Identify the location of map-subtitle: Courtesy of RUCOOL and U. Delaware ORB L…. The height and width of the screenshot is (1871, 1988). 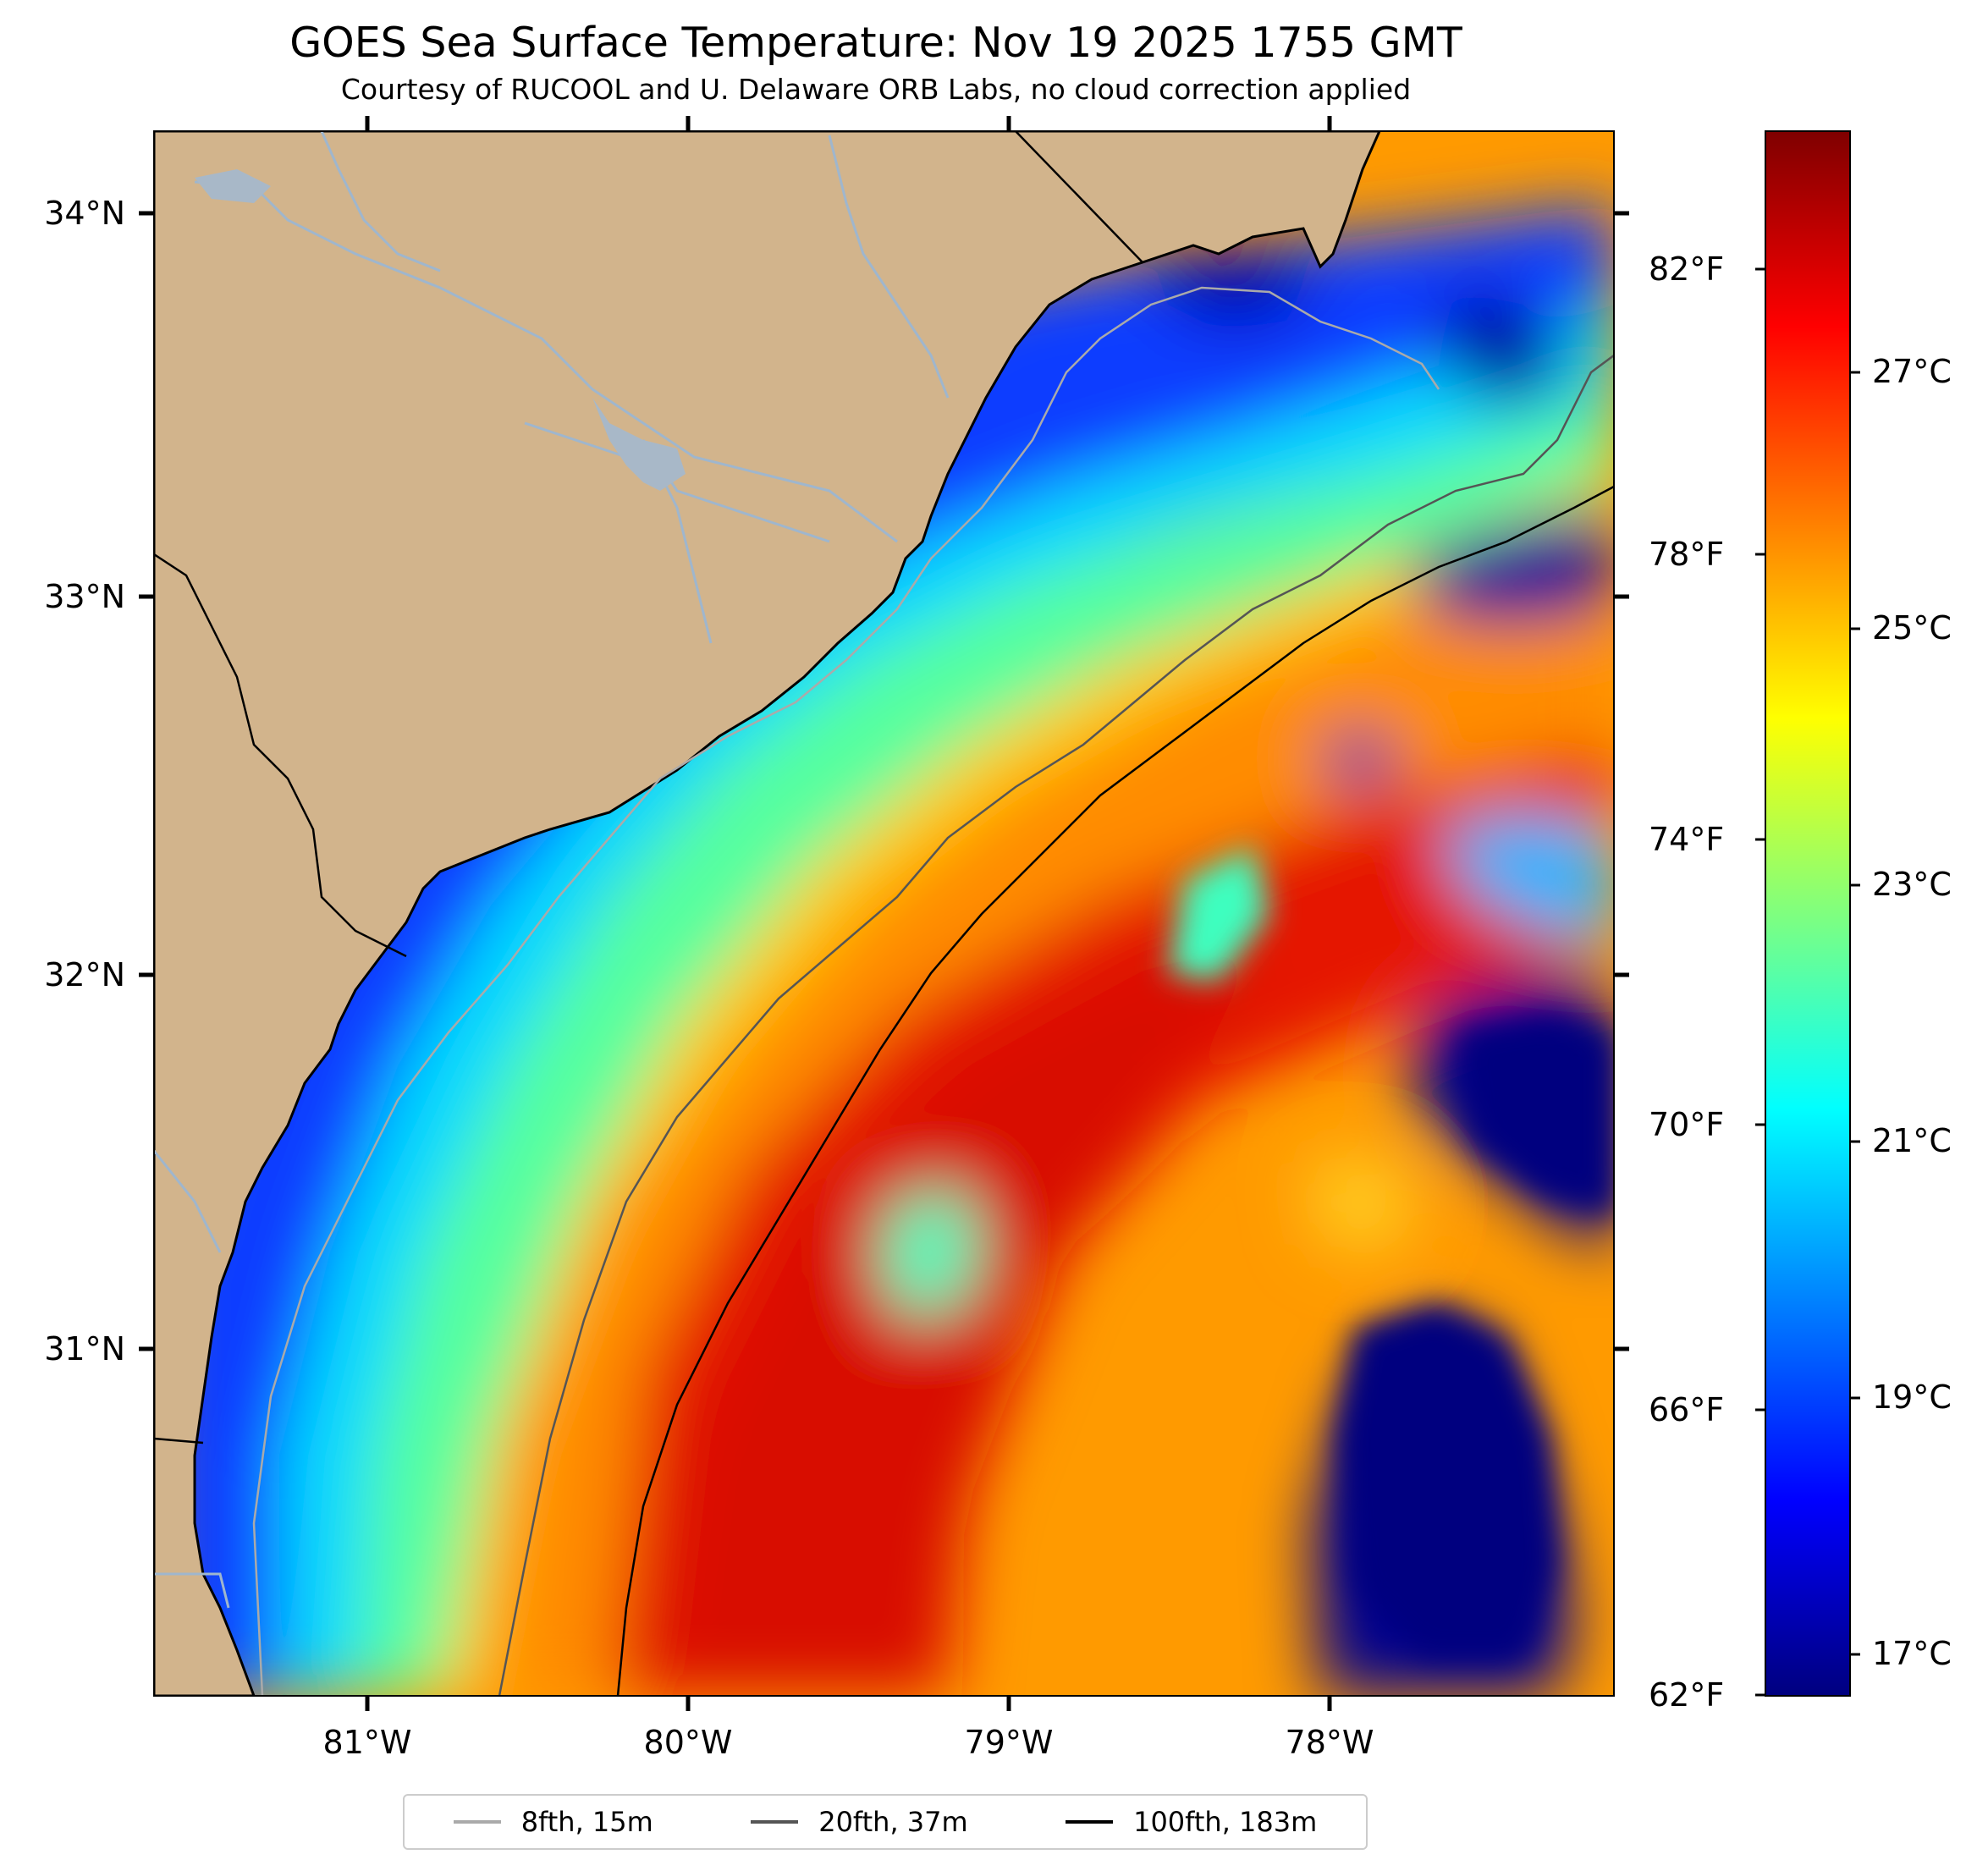
(876, 90).